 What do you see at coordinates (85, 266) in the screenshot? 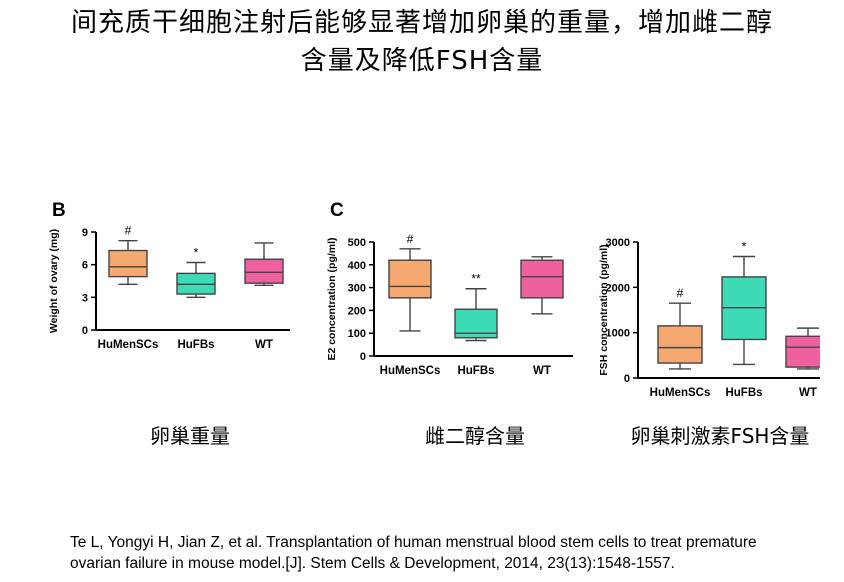
I see `y-tick-label: 6` at bounding box center [85, 266].